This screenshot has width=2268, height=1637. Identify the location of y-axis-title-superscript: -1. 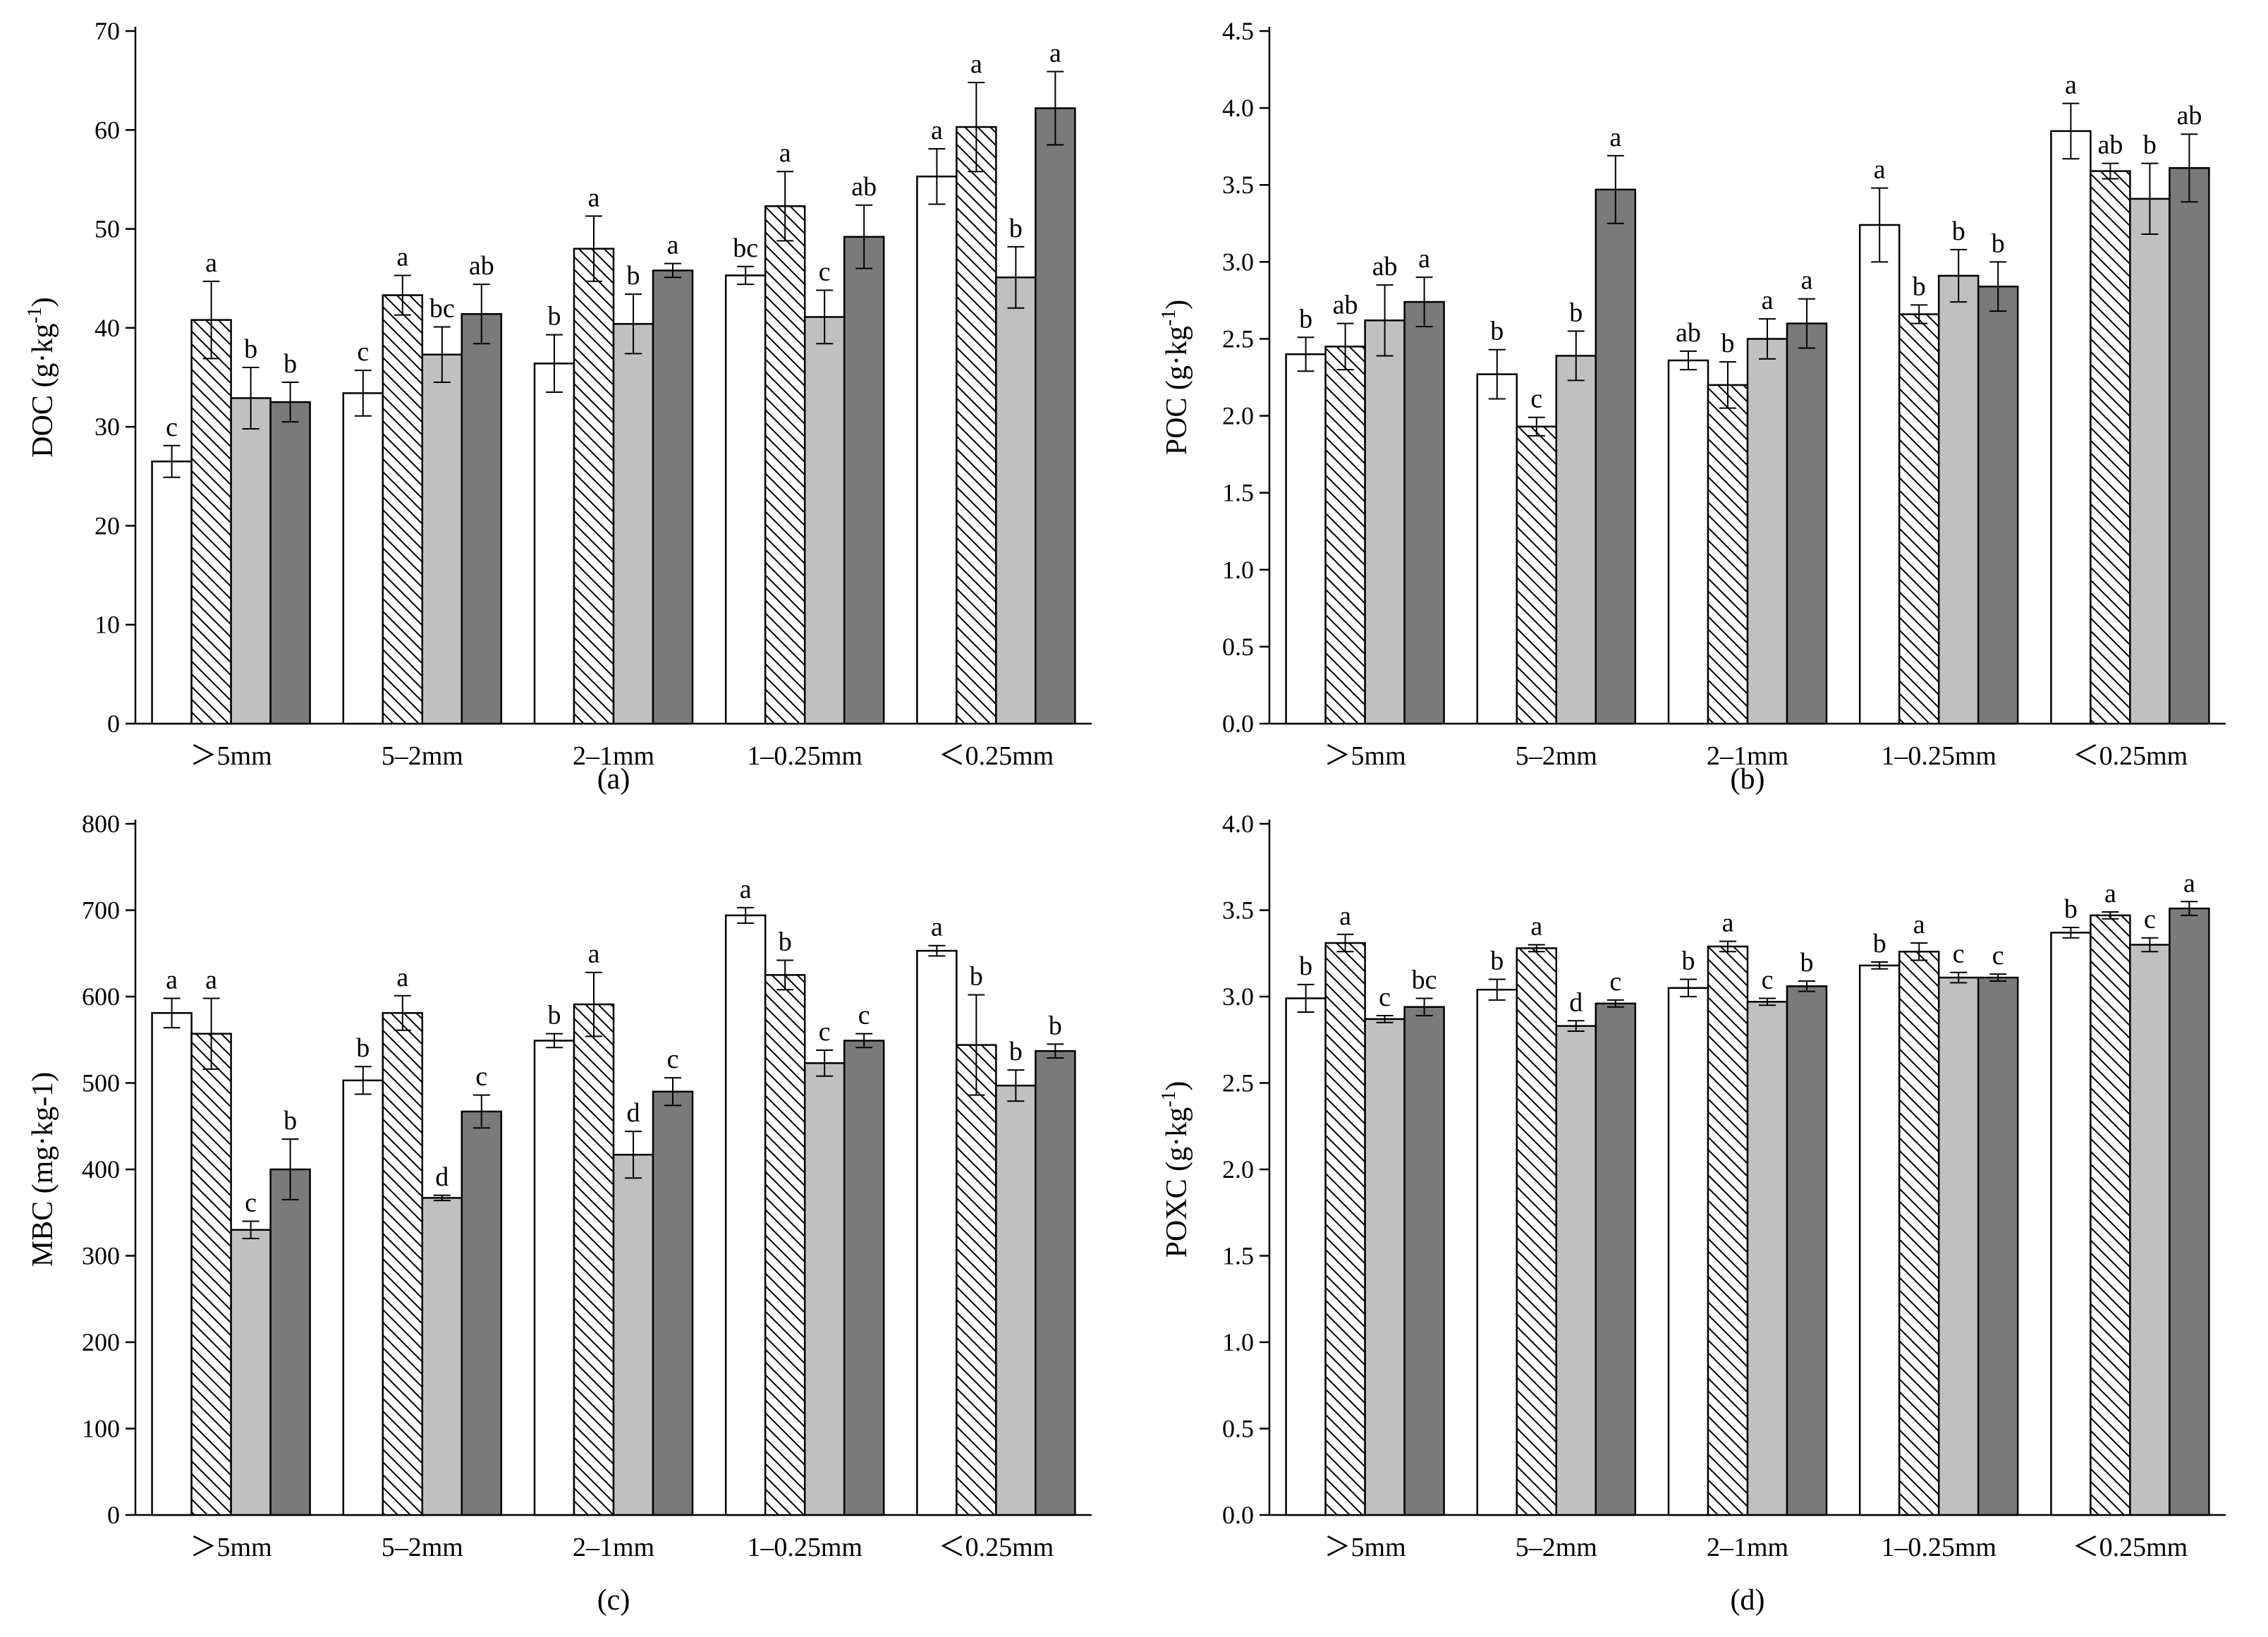
(1169, 1099).